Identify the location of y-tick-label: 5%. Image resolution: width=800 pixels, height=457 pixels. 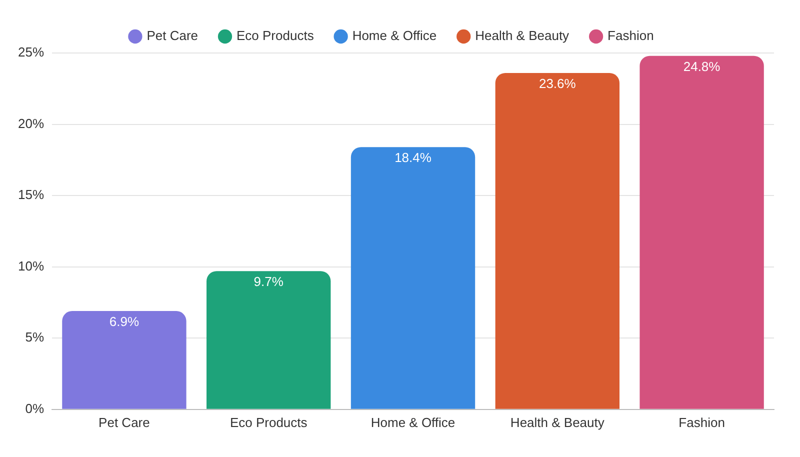
(34, 337).